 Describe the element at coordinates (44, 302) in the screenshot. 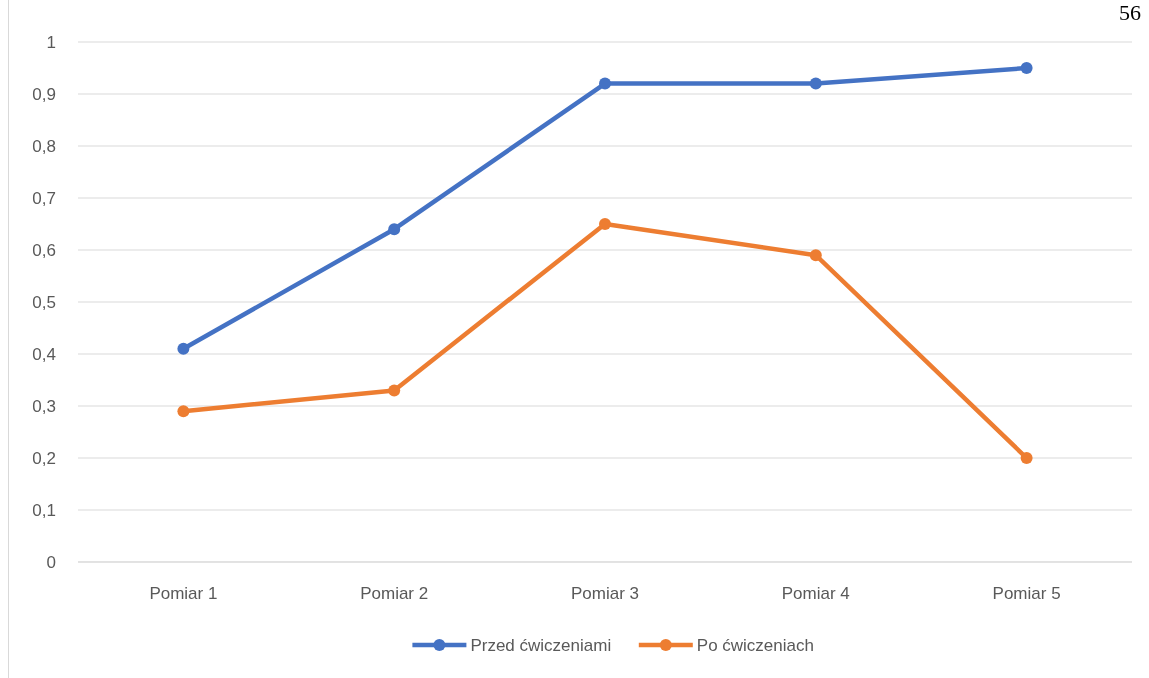

I see `y-tick-label: 0,5` at that location.